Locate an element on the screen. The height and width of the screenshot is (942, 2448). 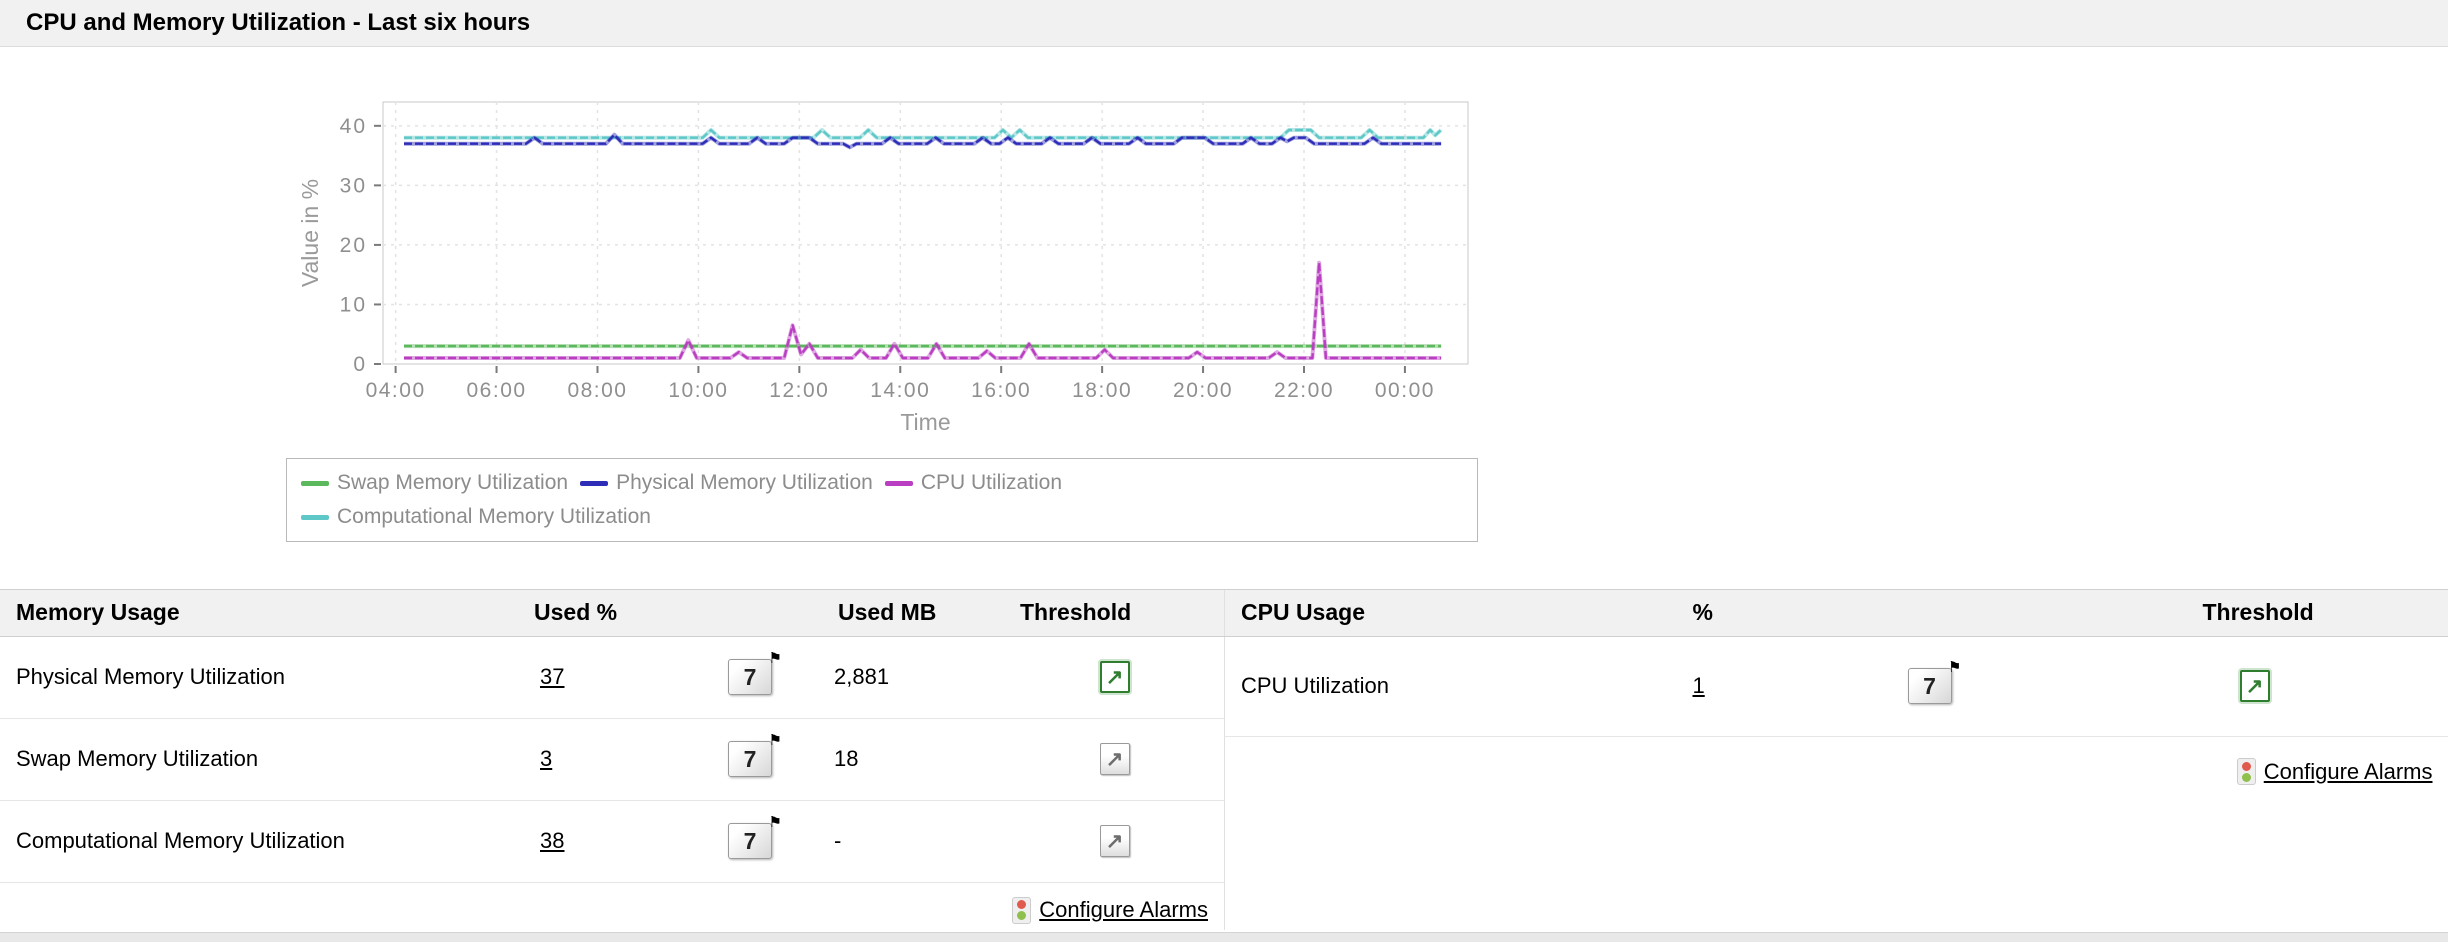
page-background-strip is located at coordinates (1224, 937).